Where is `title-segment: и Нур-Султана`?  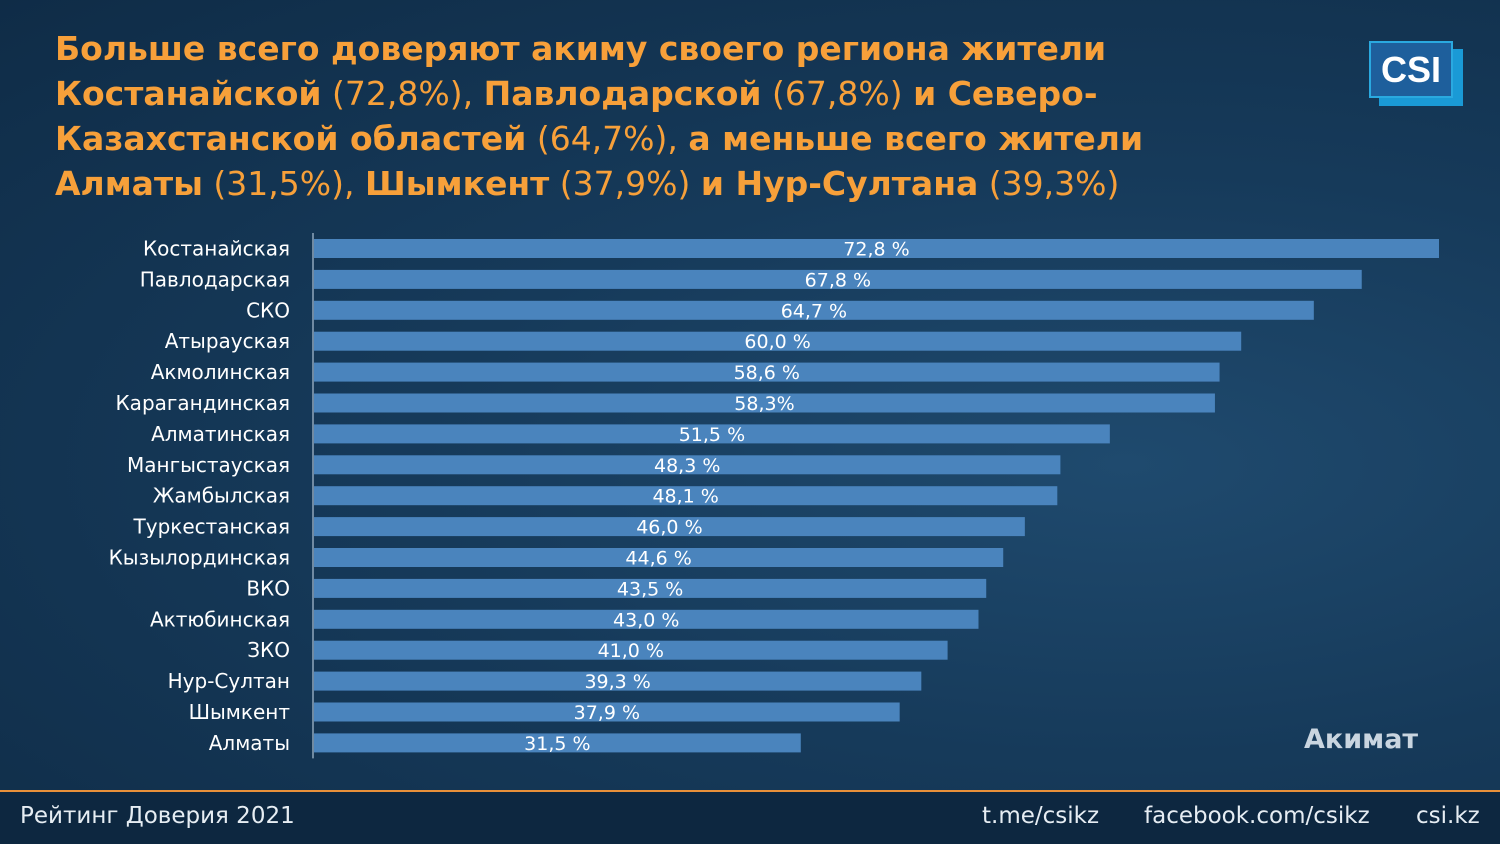
title-segment: и Нур-Султана is located at coordinates (839, 183).